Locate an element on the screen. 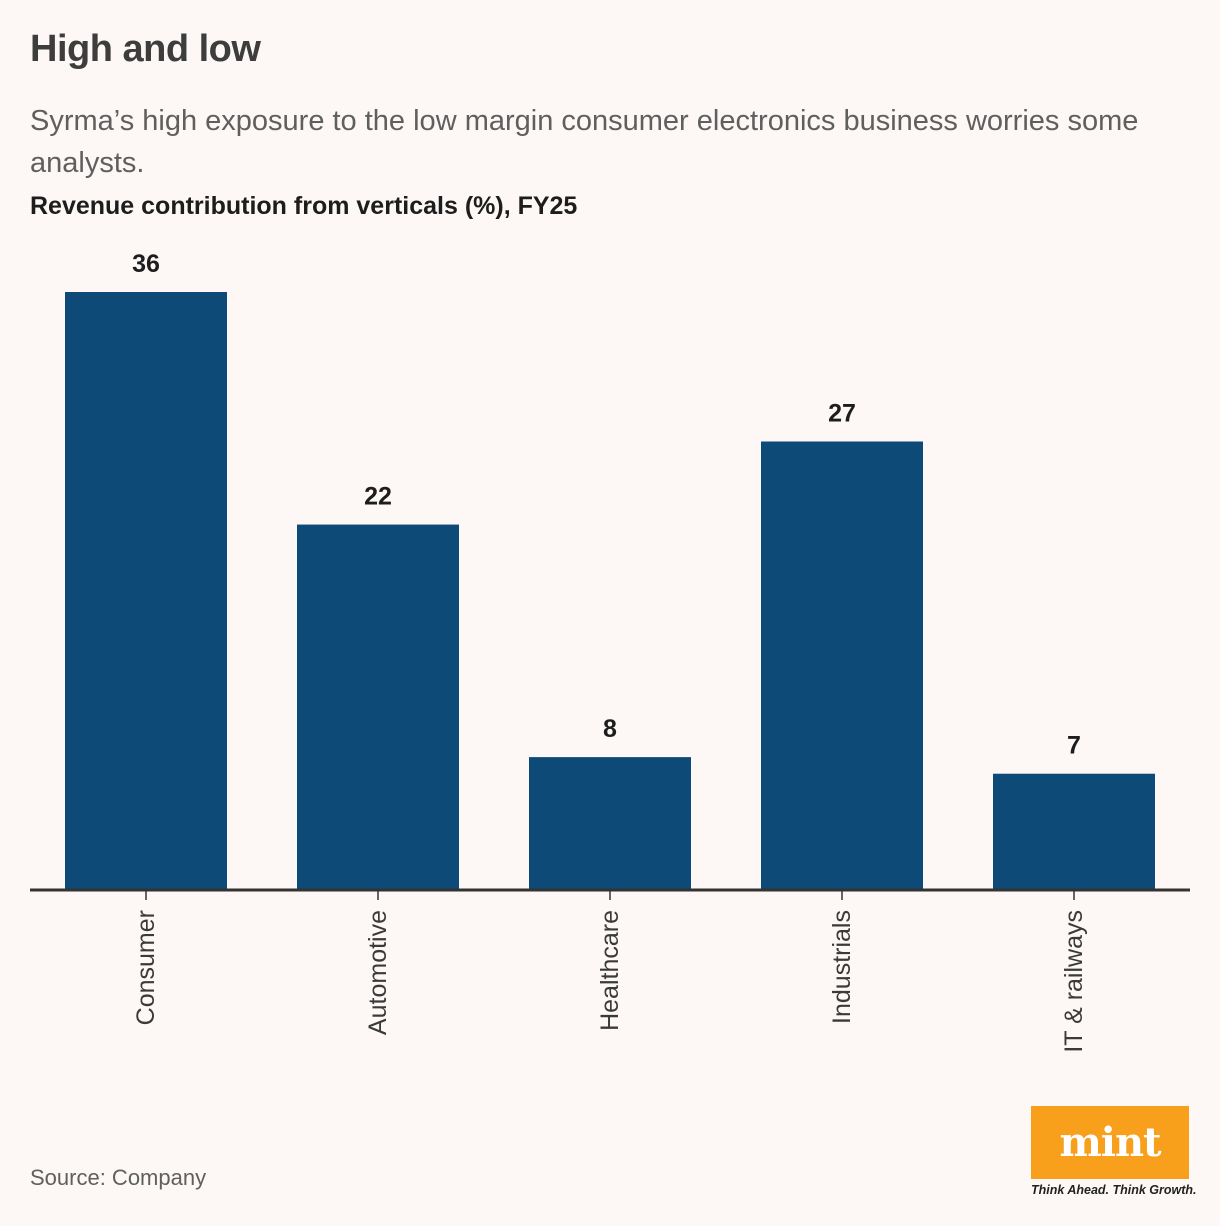 Image resolution: width=1220 pixels, height=1226 pixels. data-label: 27 is located at coordinates (842, 414).